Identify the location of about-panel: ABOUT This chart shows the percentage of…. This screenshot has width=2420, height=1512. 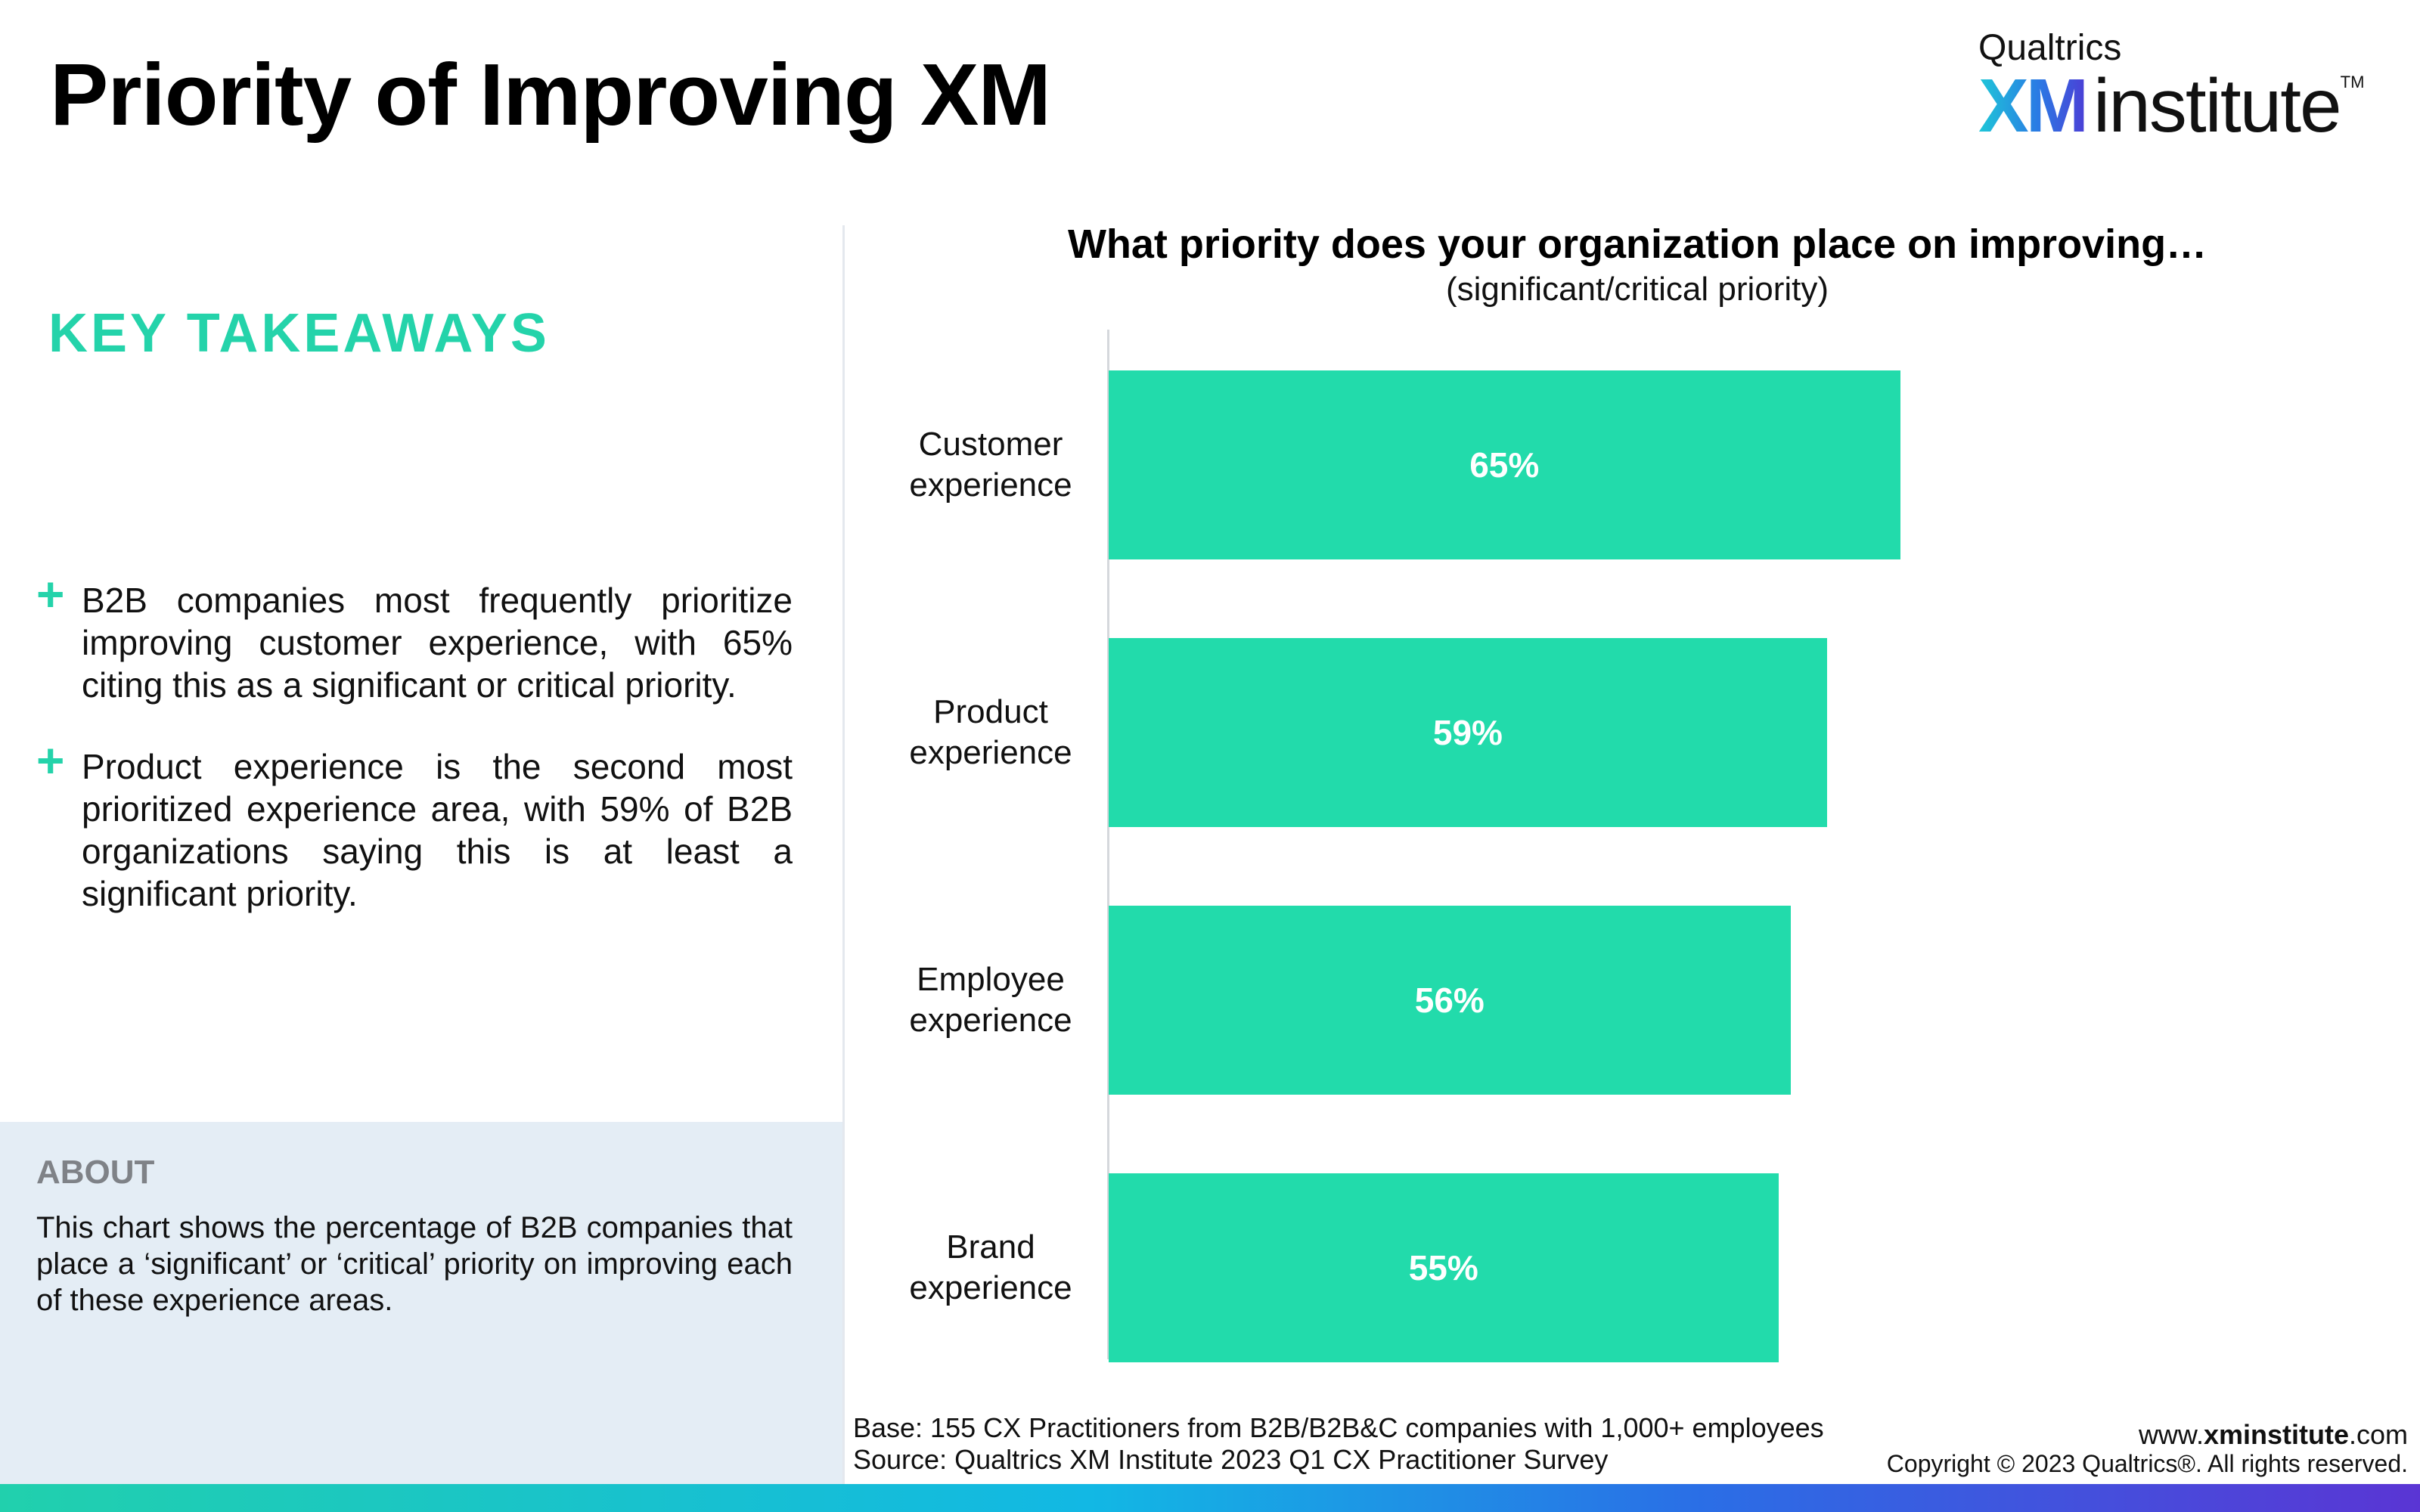
(421, 1303).